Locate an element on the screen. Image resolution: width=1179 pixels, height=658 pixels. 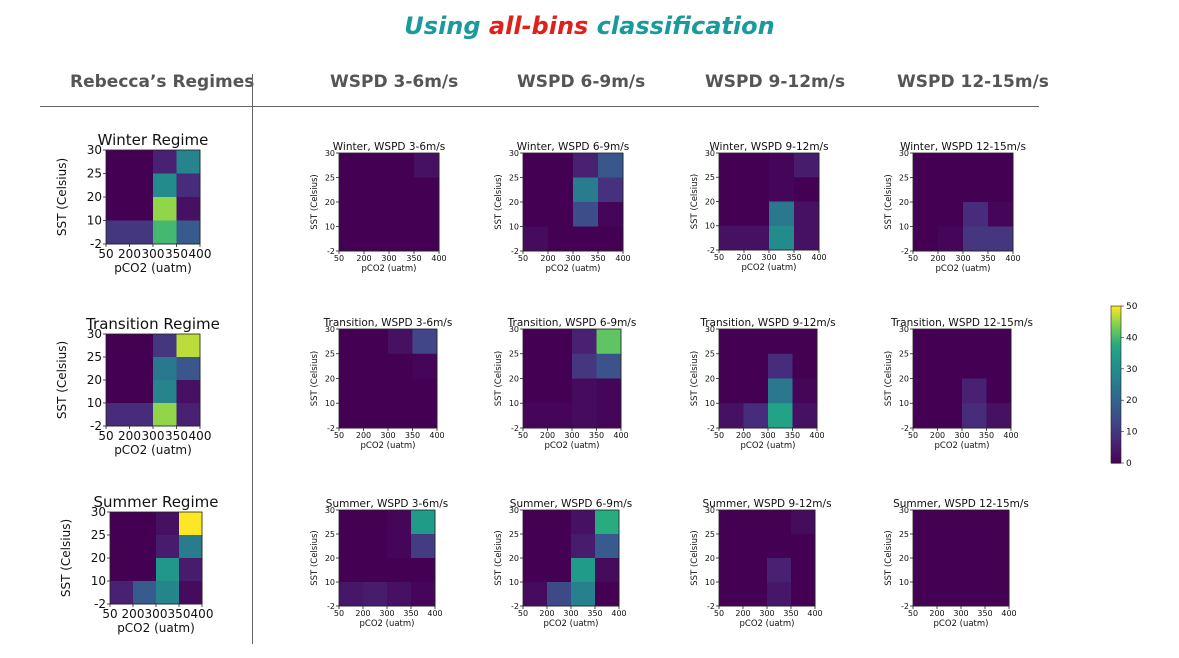
colorbar-frame is located at coordinates (1116, 384).